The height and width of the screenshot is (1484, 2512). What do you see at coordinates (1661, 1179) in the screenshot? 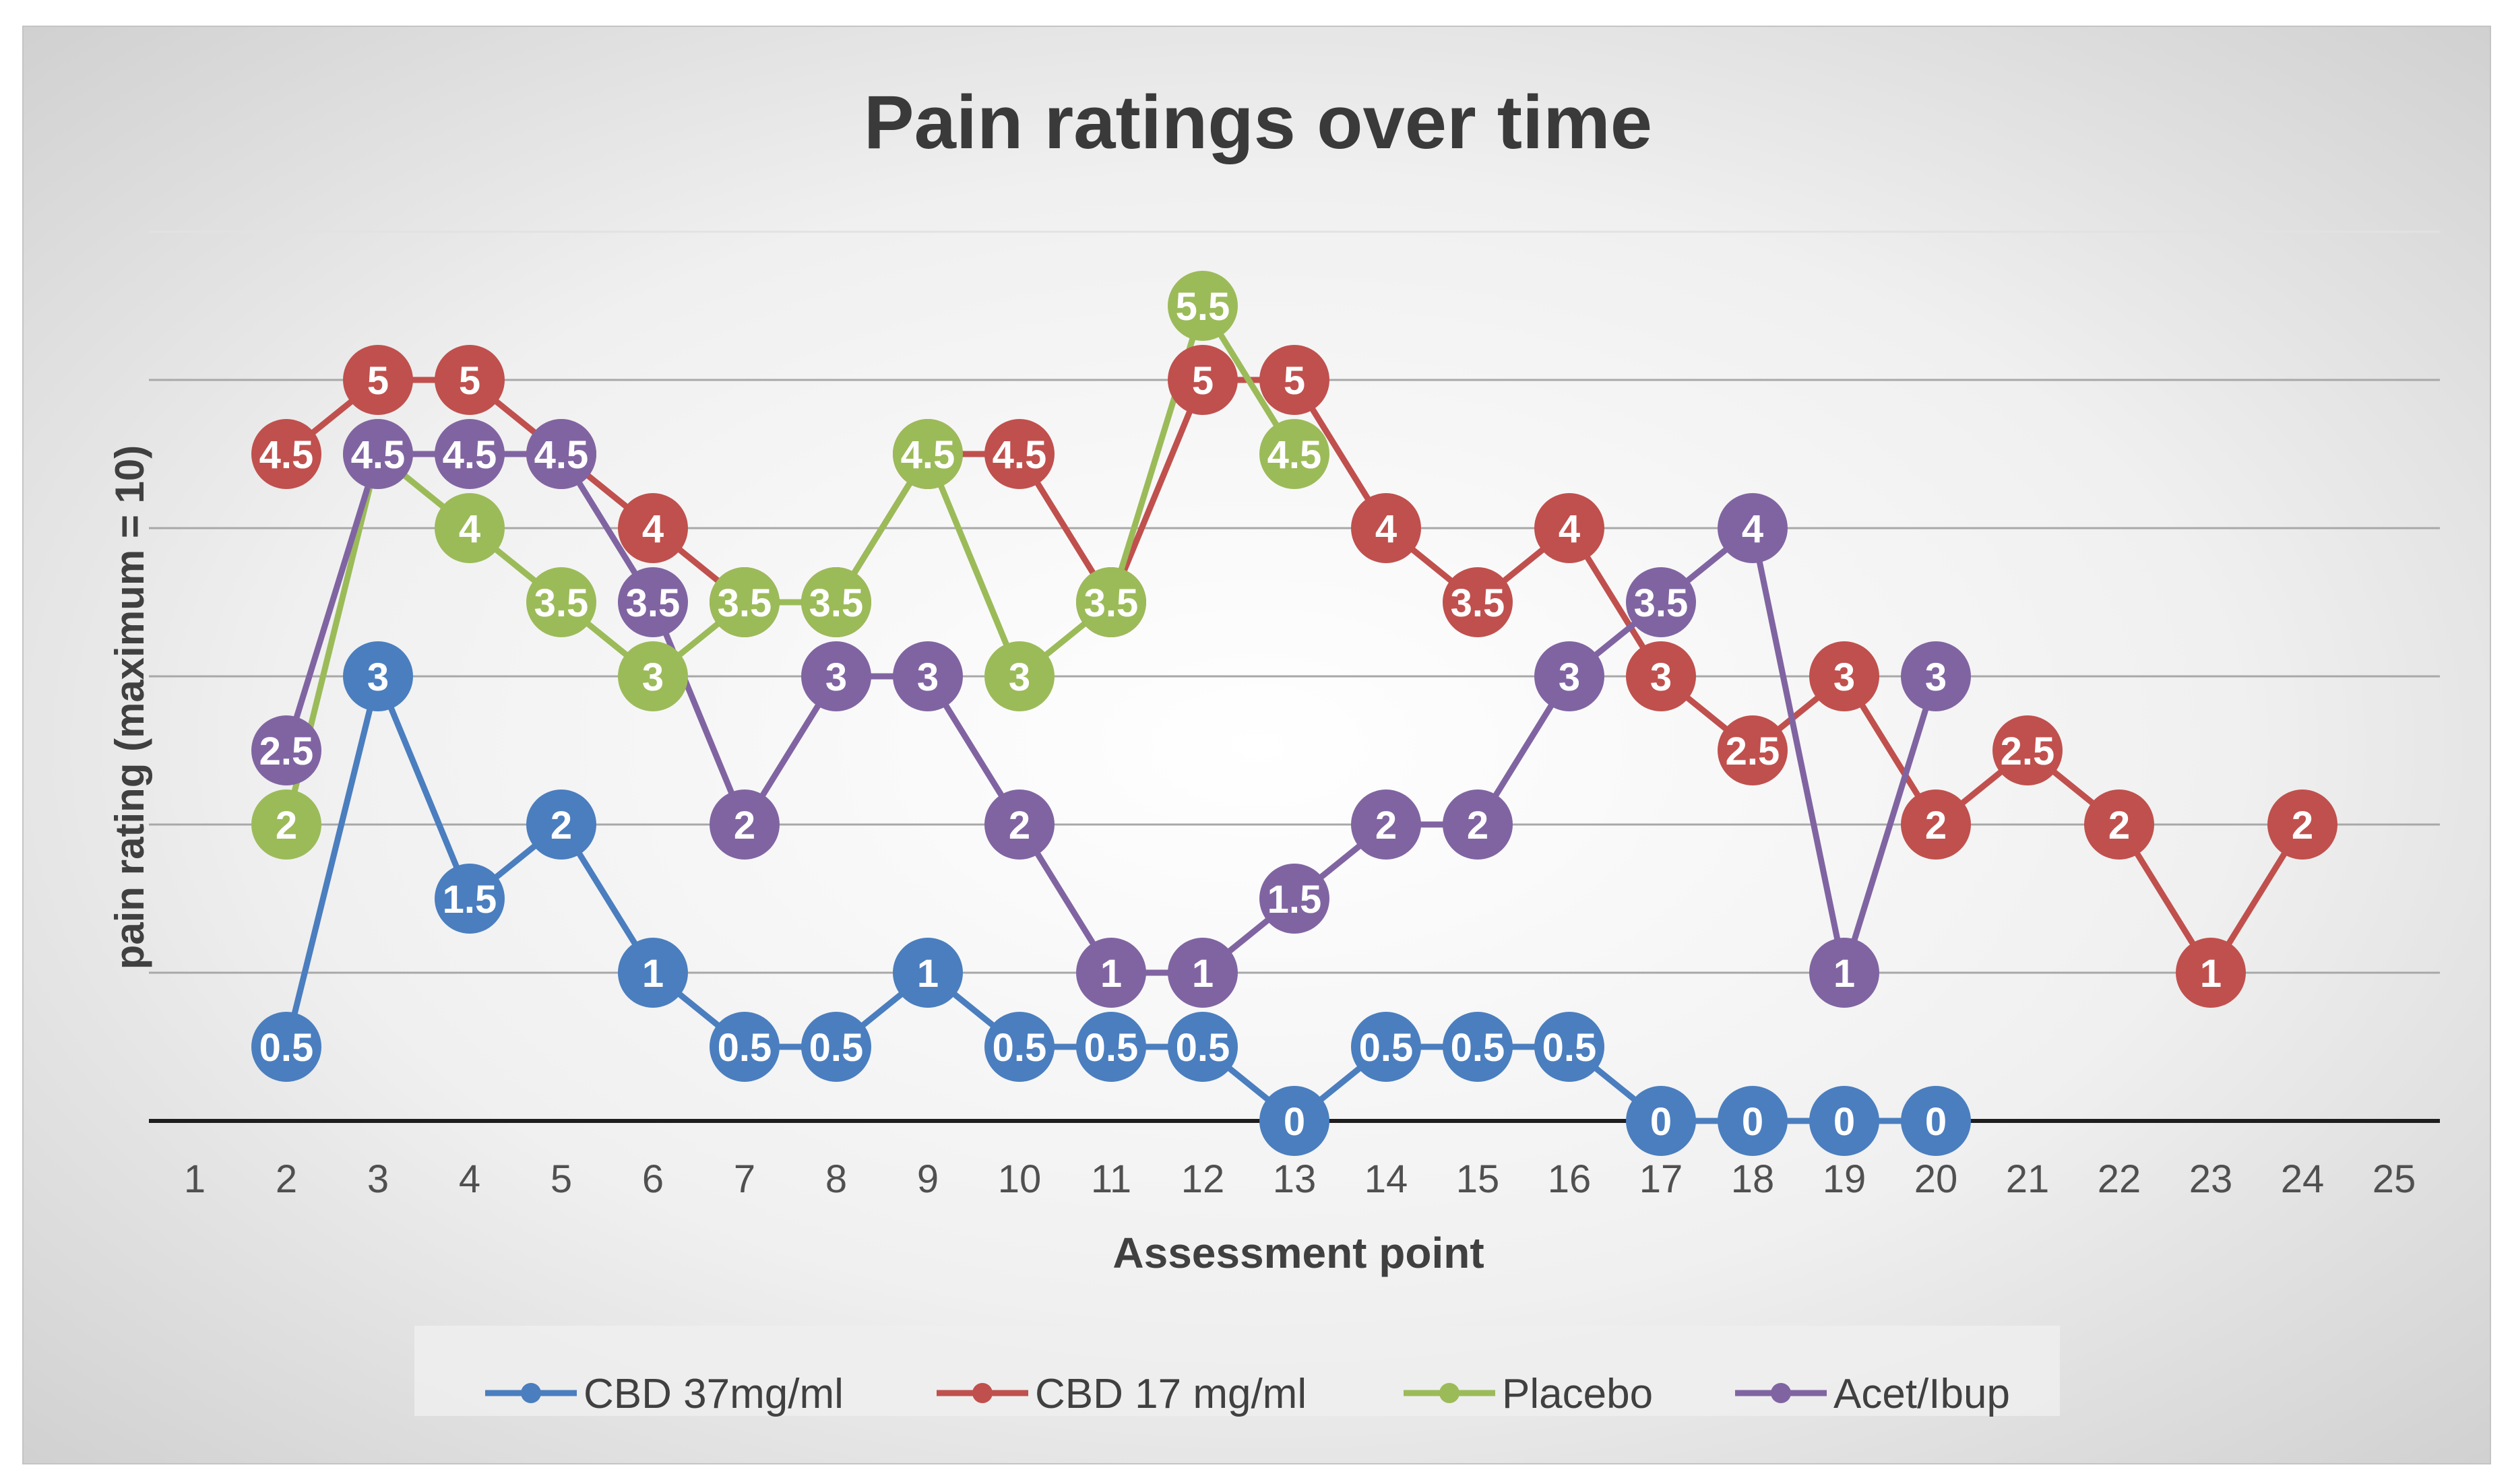
I see `x-tick-label: 17` at bounding box center [1661, 1179].